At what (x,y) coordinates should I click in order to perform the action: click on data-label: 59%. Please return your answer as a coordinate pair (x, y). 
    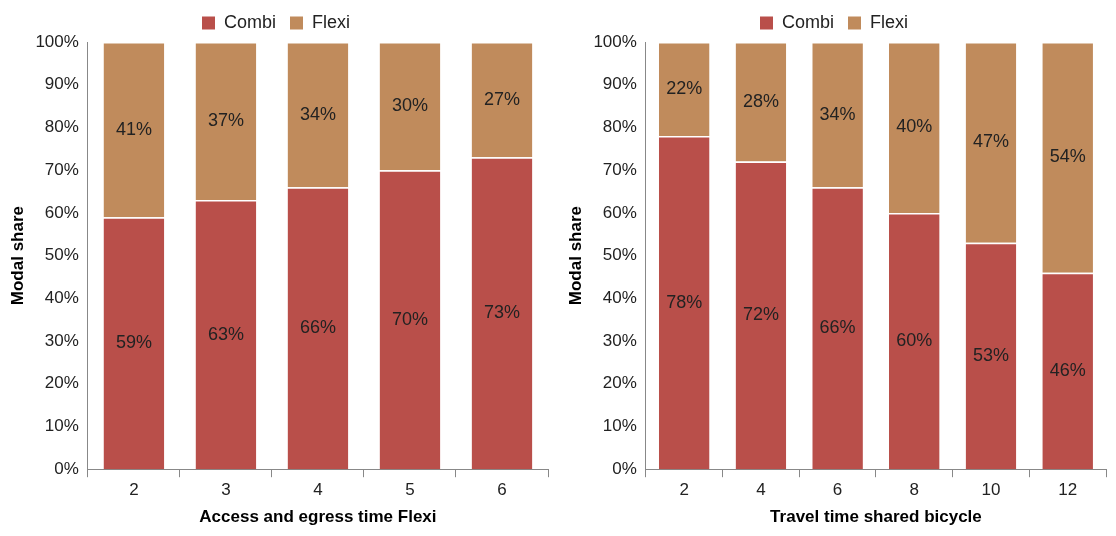
    Looking at the image, I should click on (133, 342).